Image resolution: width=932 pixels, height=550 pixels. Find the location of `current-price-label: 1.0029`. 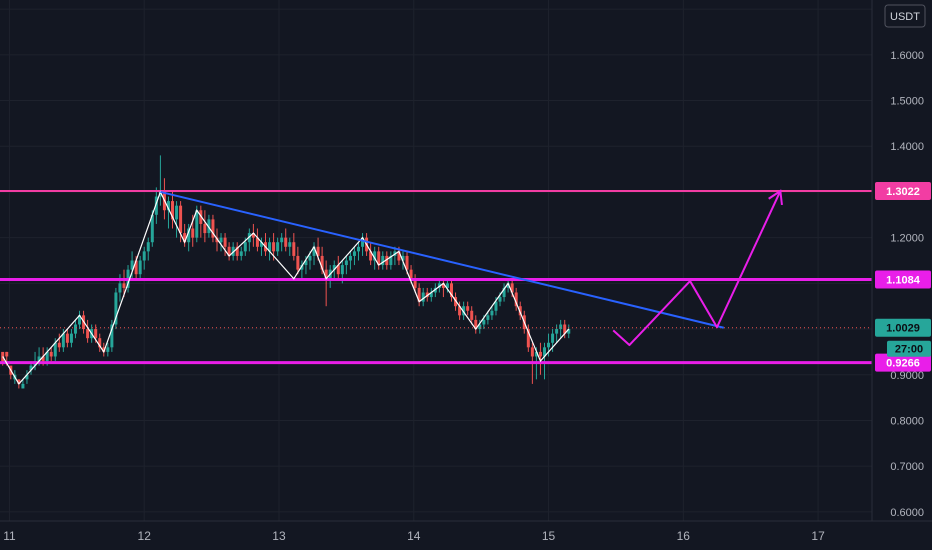

current-price-label: 1.0029 is located at coordinates (903, 329).